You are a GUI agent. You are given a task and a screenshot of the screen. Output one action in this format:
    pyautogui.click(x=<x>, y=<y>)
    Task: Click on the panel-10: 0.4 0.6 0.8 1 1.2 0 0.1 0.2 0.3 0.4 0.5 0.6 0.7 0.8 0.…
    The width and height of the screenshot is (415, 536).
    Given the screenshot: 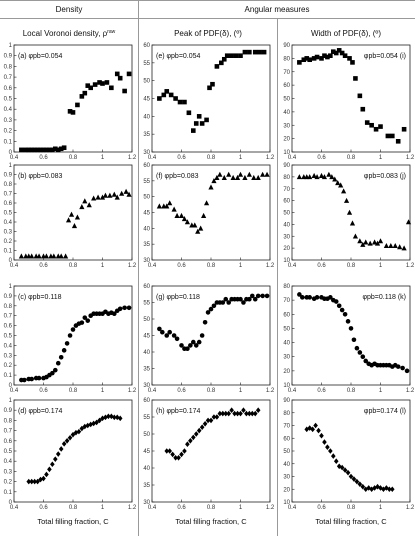 What is the action you would take?
    pyautogui.click(x=70, y=454)
    